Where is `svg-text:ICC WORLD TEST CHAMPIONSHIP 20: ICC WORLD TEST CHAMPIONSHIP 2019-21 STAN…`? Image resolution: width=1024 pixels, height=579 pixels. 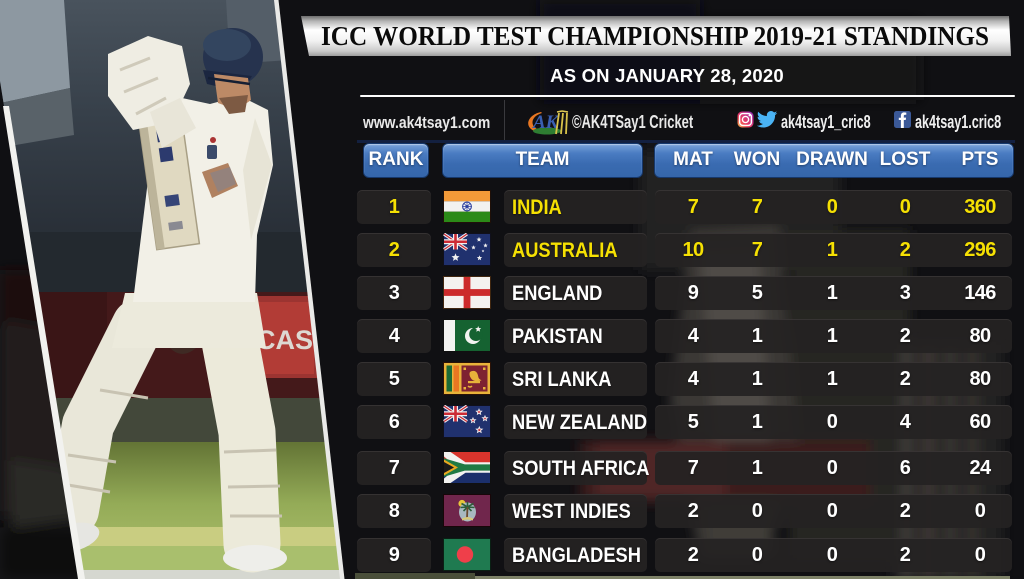 svg-text:ICC WORLD TEST CHAMPIONSHIP 20: ICC WORLD TEST CHAMPIONSHIP 2019-21 STAN… is located at coordinates (655, 36).